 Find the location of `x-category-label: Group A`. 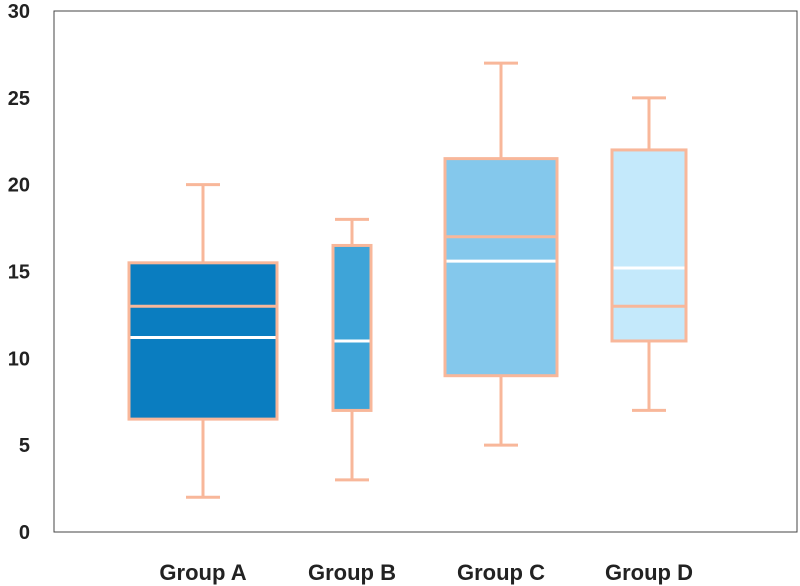

x-category-label: Group A is located at coordinates (202, 572).